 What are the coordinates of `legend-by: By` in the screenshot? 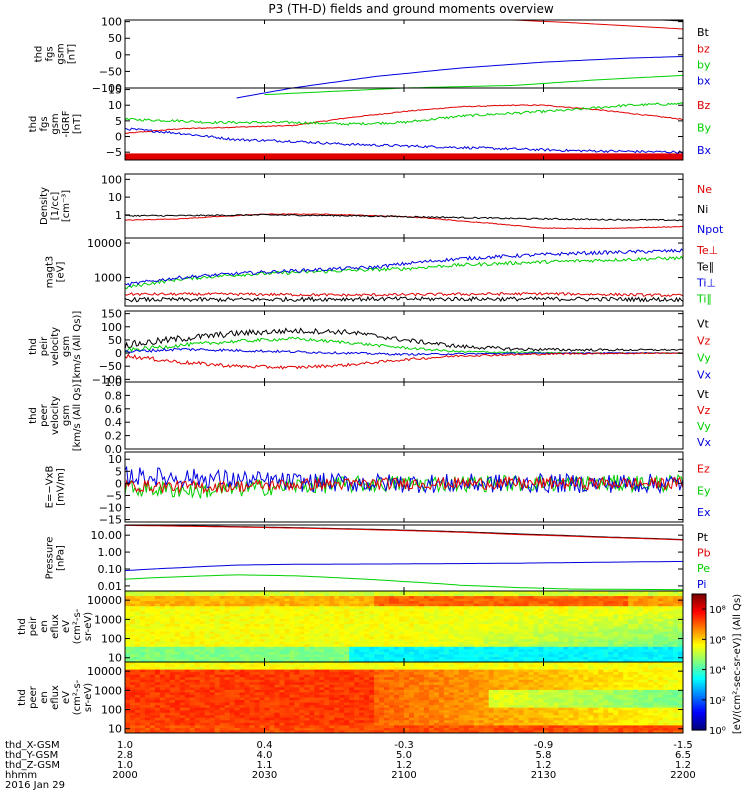 It's located at (704, 127).